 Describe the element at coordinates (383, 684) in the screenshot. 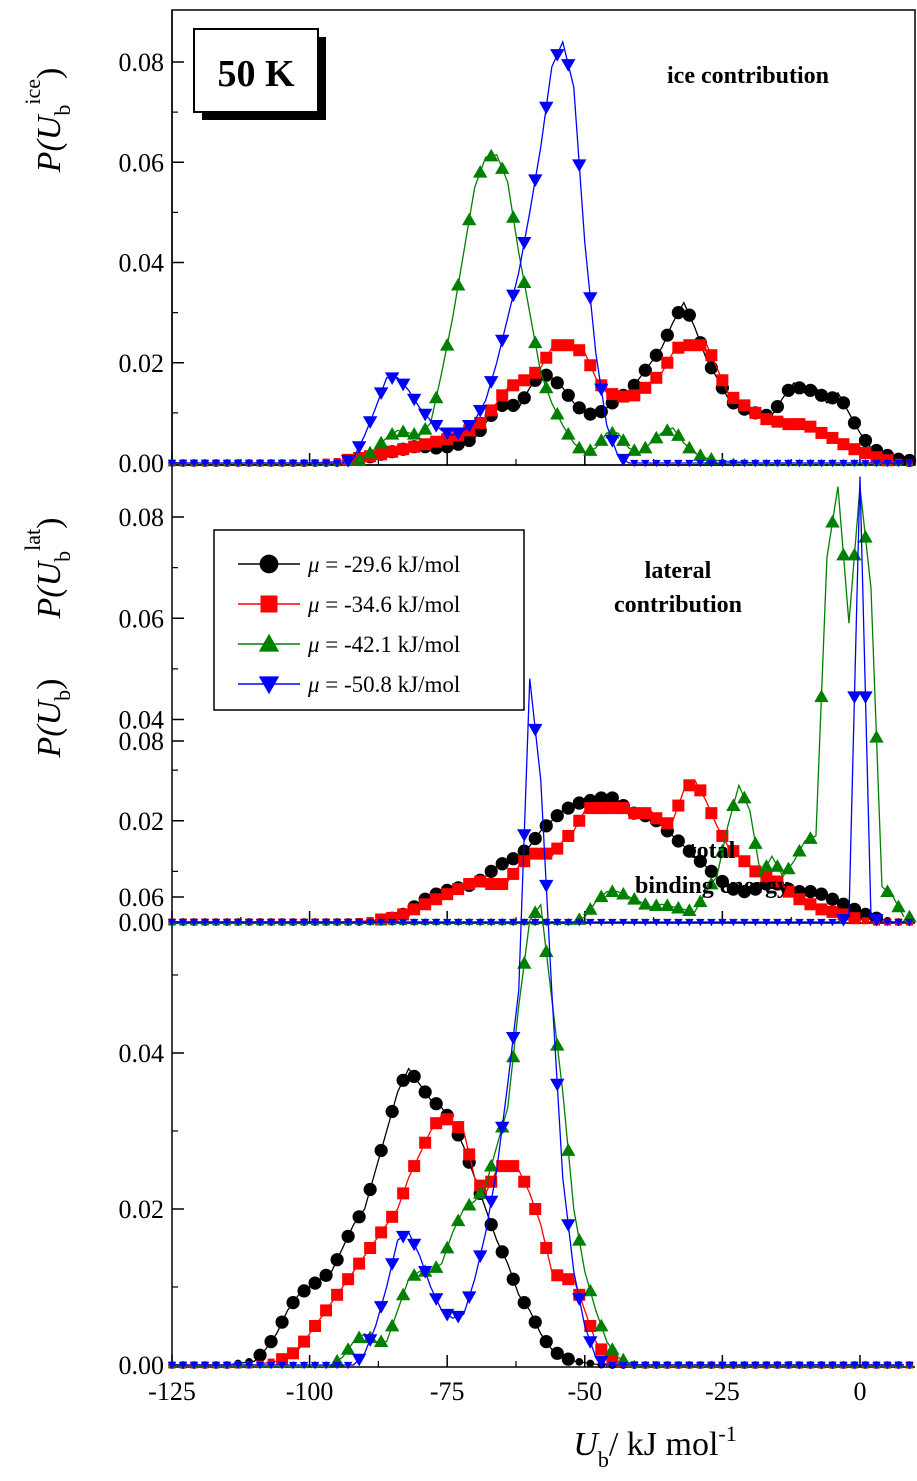

I see `legend-label: μ = -50.8 kJ/mol` at that location.